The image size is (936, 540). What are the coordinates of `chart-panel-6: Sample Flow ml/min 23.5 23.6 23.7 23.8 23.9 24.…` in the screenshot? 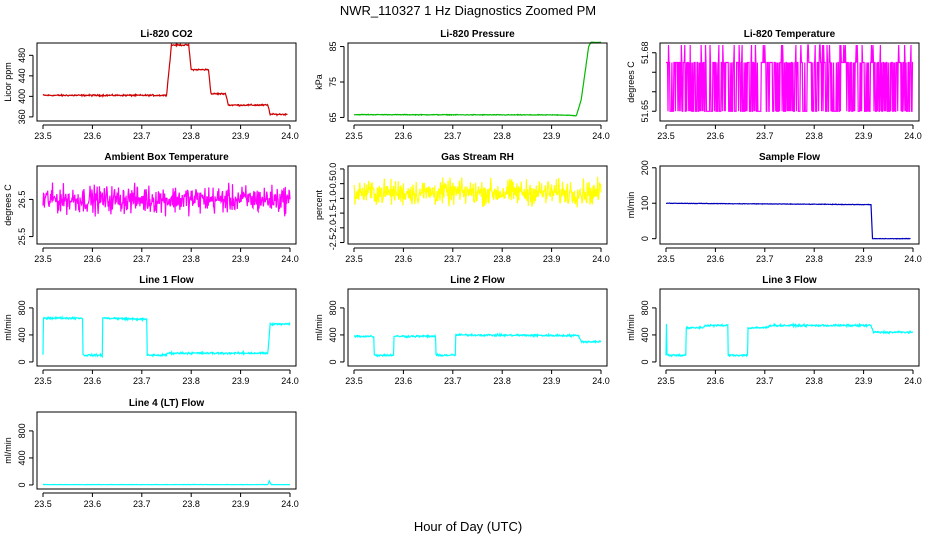 It's located at (774, 208).